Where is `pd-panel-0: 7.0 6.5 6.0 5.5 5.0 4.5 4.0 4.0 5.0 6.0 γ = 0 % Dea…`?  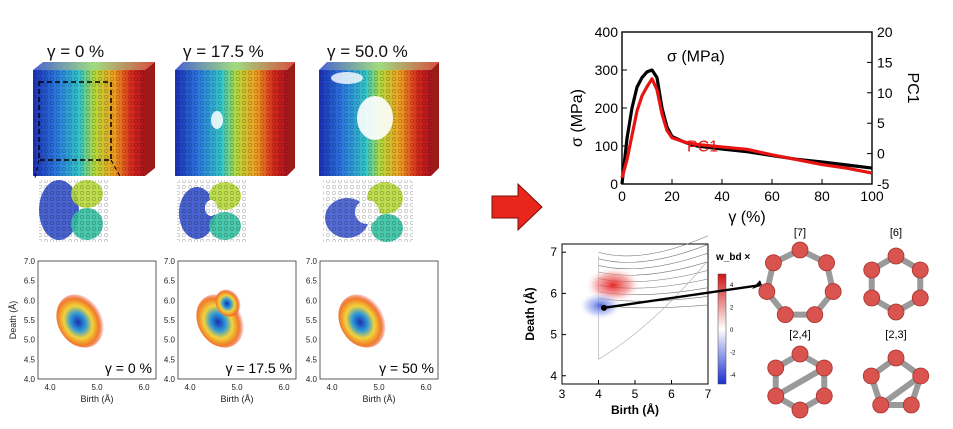 pd-panel-0: 7.0 6.5 6.0 5.5 5.0 4.5 4.0 4.0 5.0 6.0 γ = 0 % Dea… is located at coordinates (82, 330).